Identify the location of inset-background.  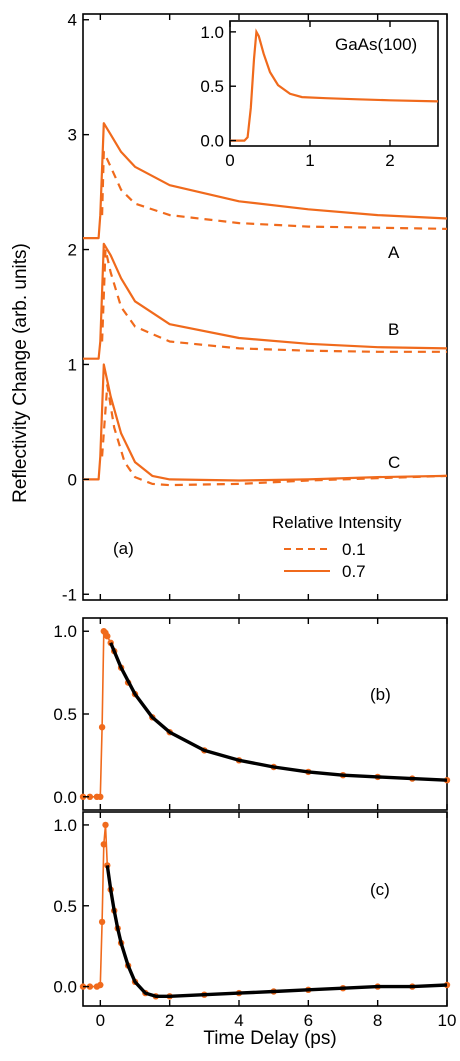
(334, 83).